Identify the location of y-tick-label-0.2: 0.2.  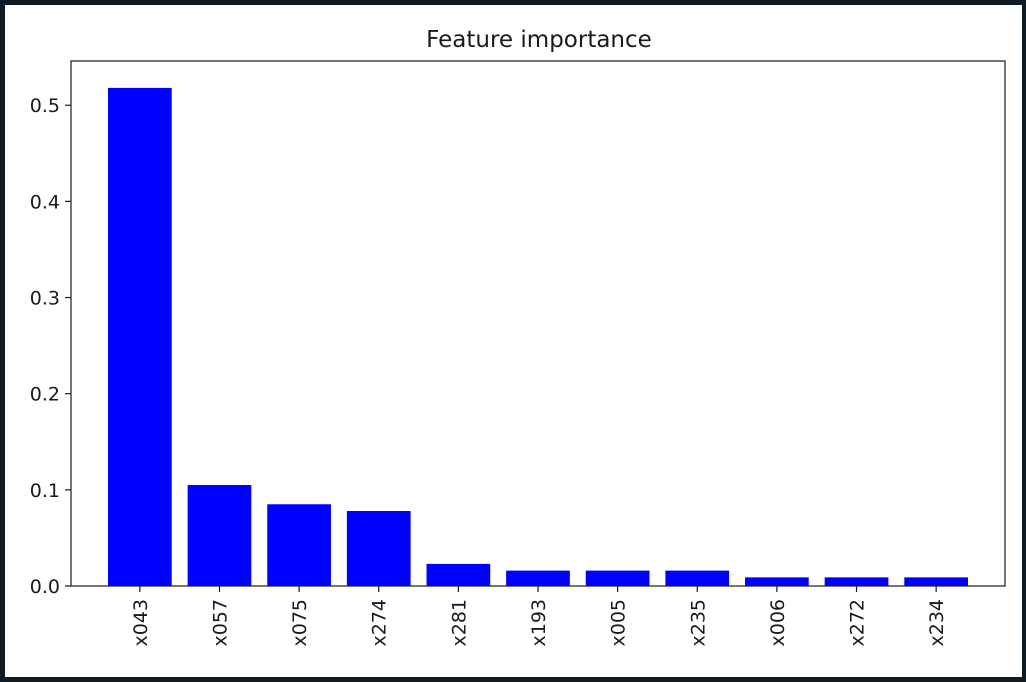
(45, 395).